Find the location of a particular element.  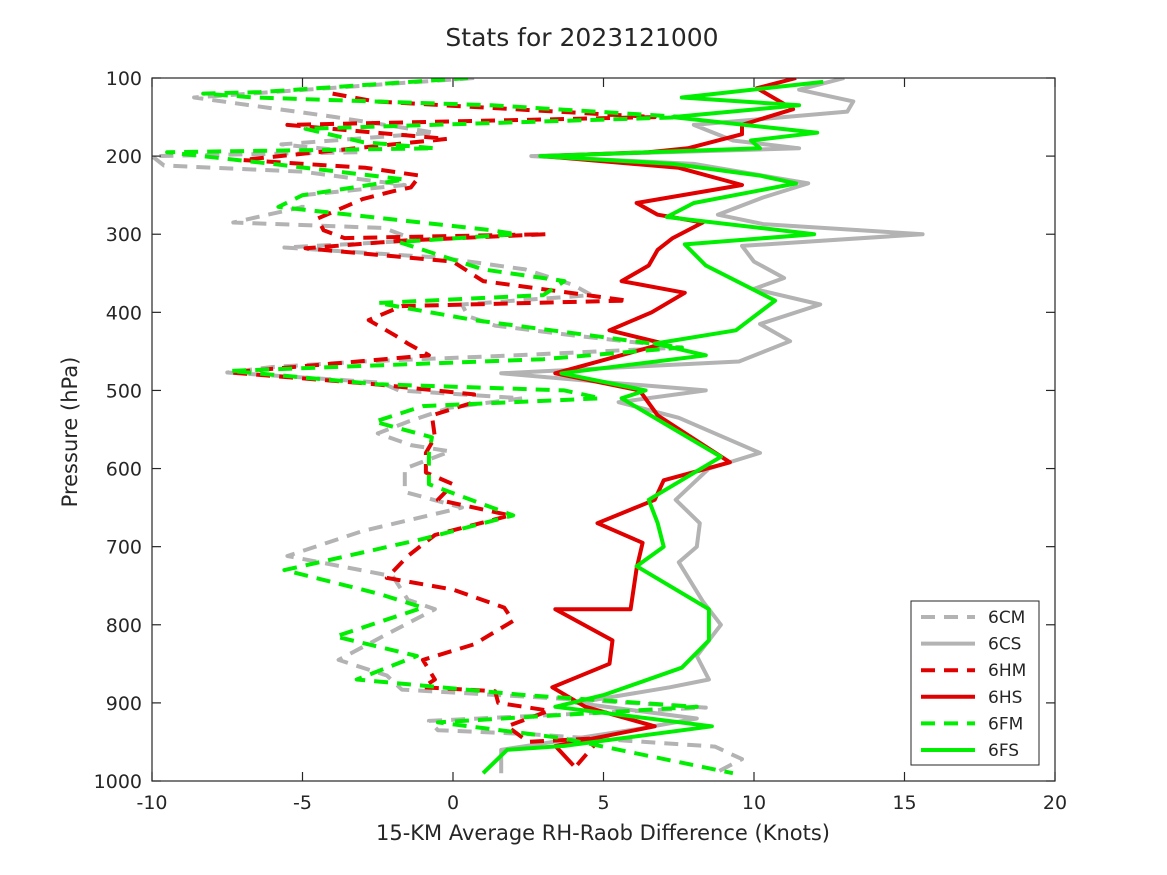

y-tick-label: 800 is located at coordinates (124, 626).